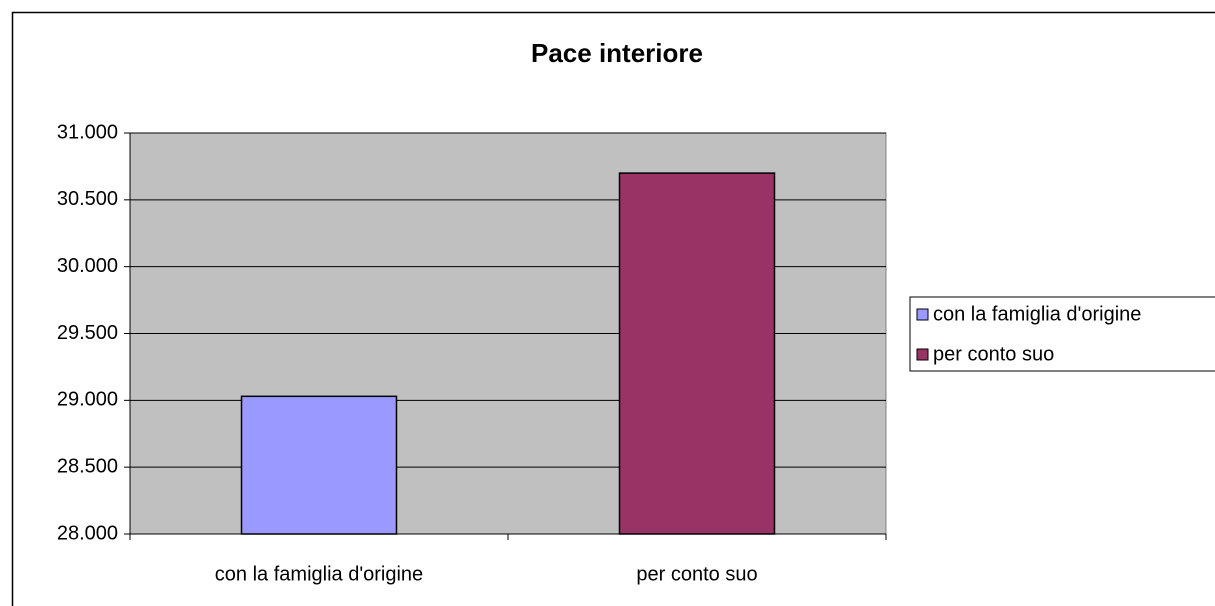 The image size is (1215, 606). What do you see at coordinates (617, 53) in the screenshot?
I see `chart-title: Pace interiore` at bounding box center [617, 53].